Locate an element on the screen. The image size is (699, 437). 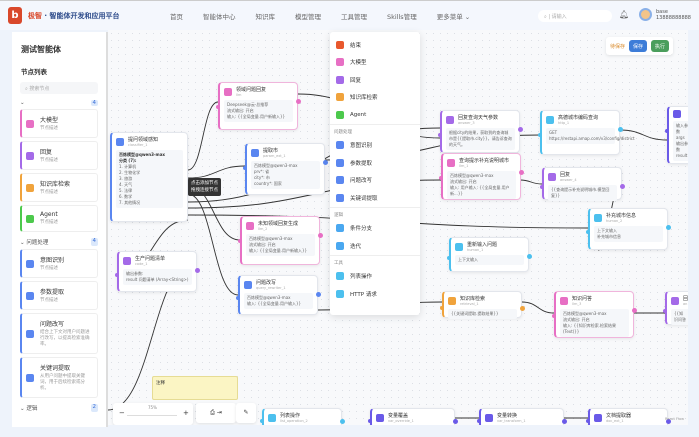
menu-item: 关键词提取 is located at coordinates (375, 198).